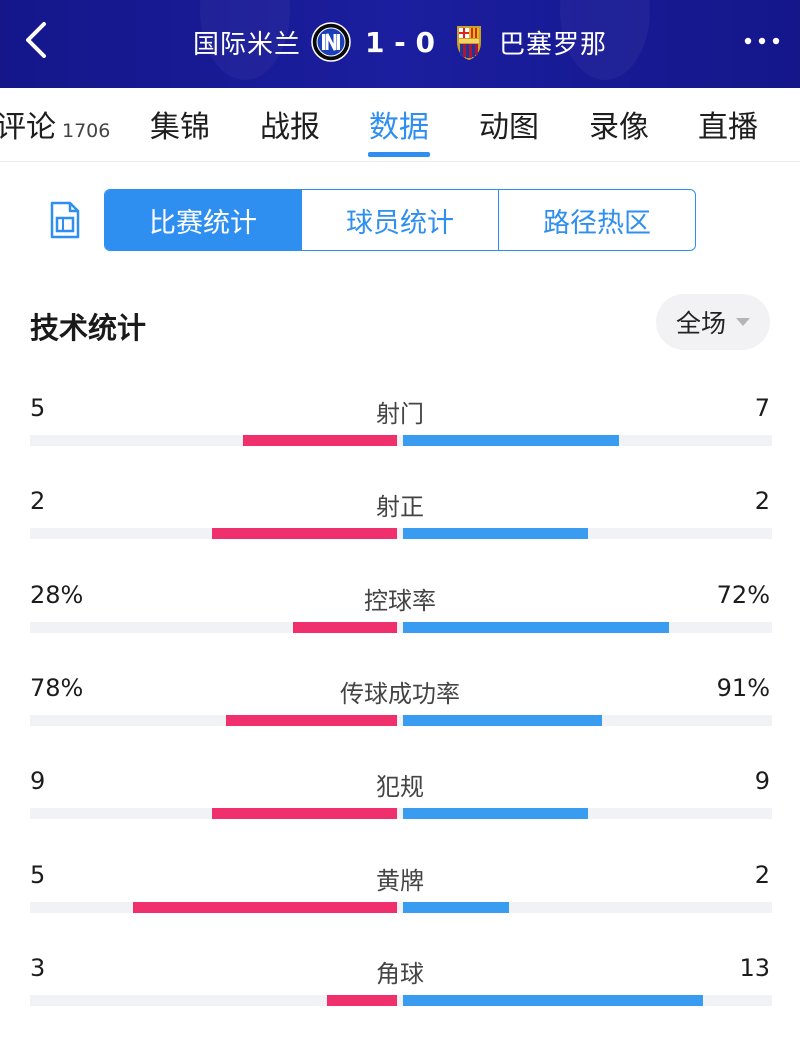  What do you see at coordinates (38, 967) in the screenshot?
I see `home-stat-value: 3` at bounding box center [38, 967].